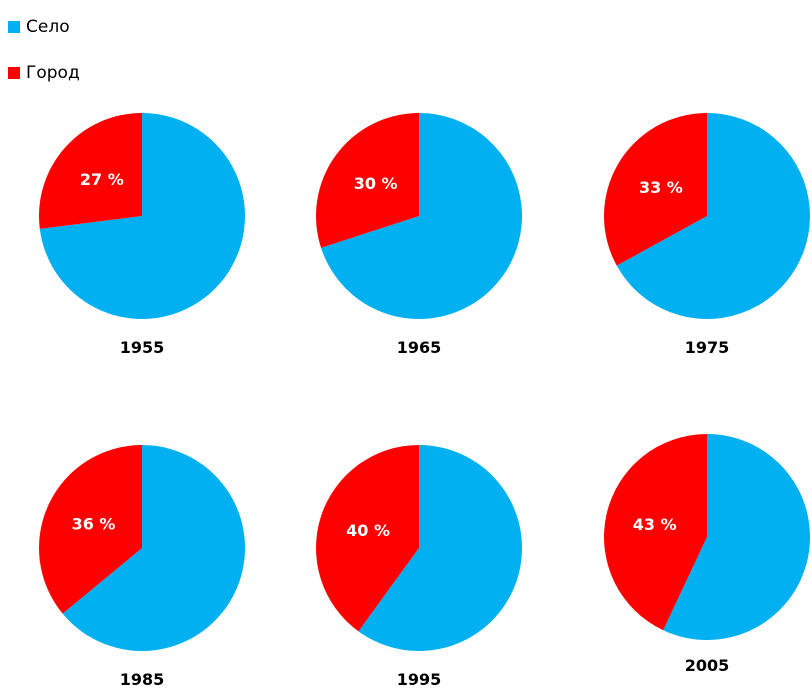  I want to click on pie-chart-1965: 30 % 1965, so click(419, 235).